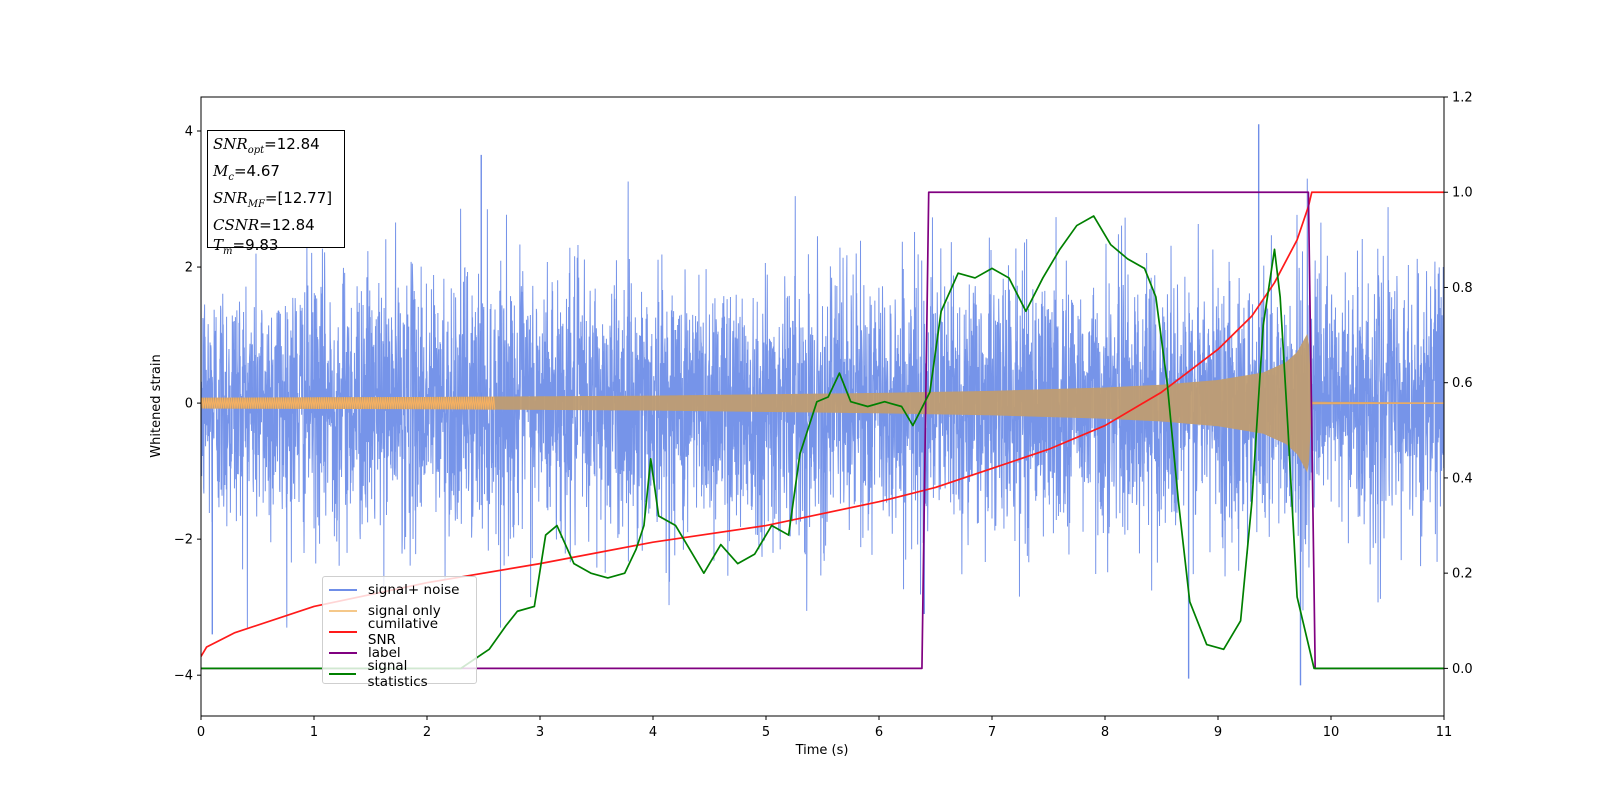 The image size is (1600, 800). I want to click on legend-swatch-signal-only, so click(343, 611).